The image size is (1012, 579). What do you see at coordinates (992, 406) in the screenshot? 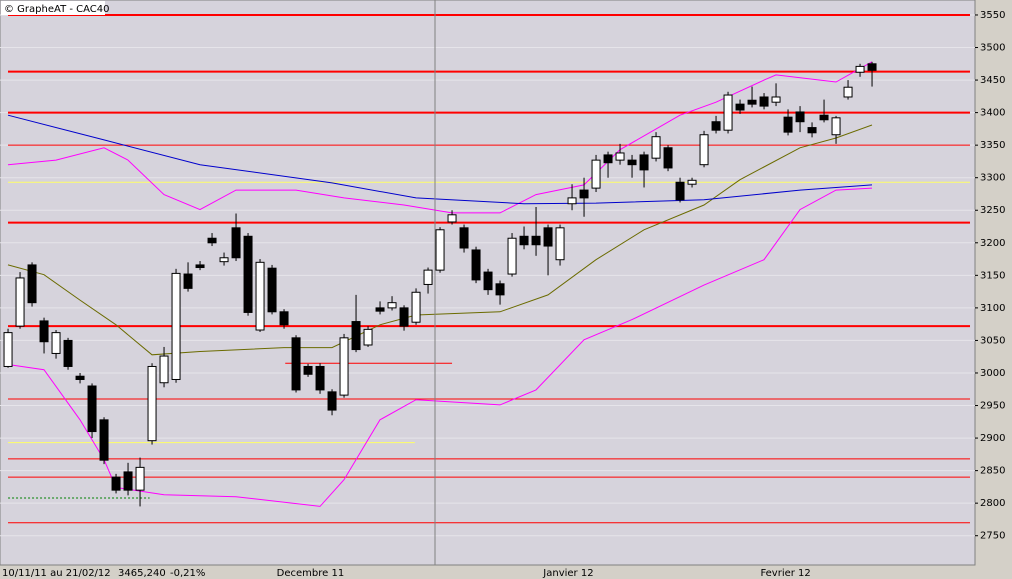
I see `y-tick-label: 2950` at bounding box center [992, 406].